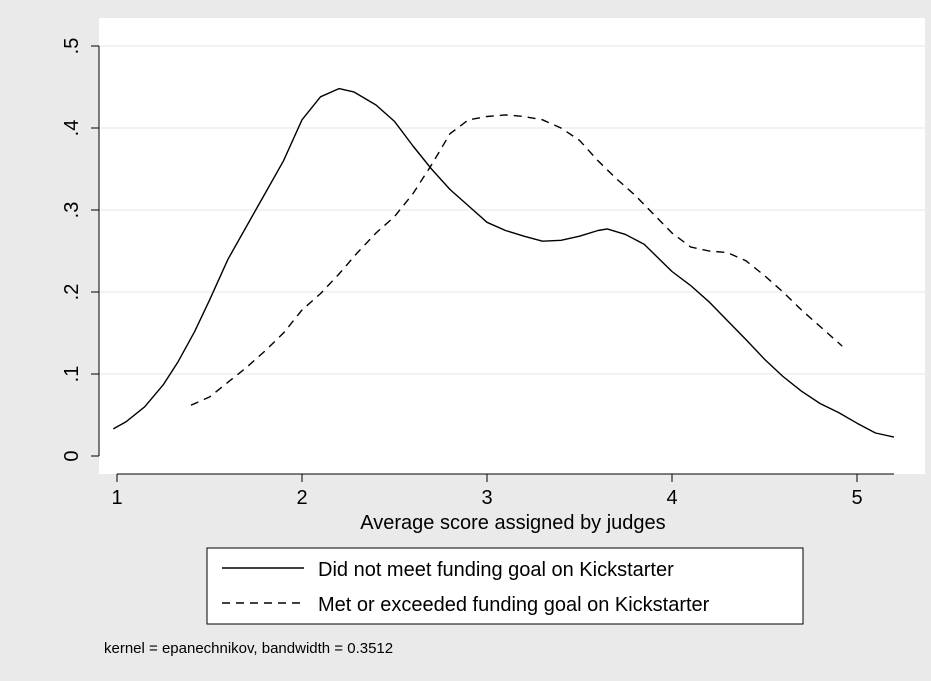 The height and width of the screenshot is (681, 931). What do you see at coordinates (72, 210) in the screenshot?
I see `y-tick-label-3: .3` at bounding box center [72, 210].